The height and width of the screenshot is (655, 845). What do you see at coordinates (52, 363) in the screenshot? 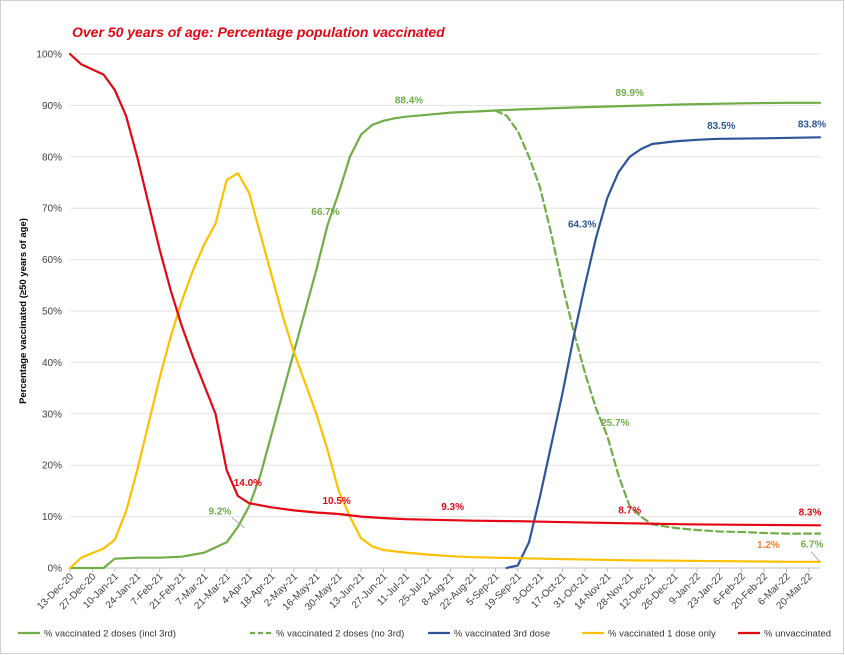
I see `y-tick-label: 40%` at bounding box center [52, 363].